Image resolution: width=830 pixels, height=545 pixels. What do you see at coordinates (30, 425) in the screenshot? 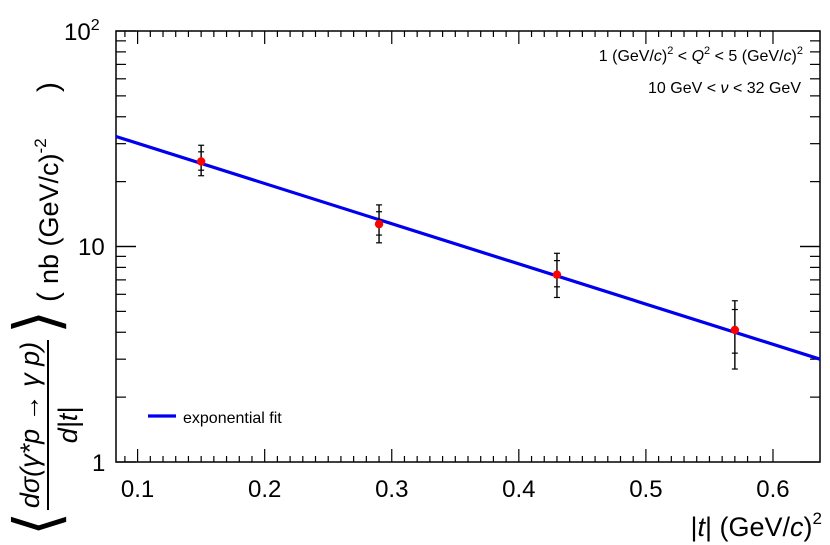
I see `y-axis-numerator: dσ(γ*p → γ p)` at bounding box center [30, 425].